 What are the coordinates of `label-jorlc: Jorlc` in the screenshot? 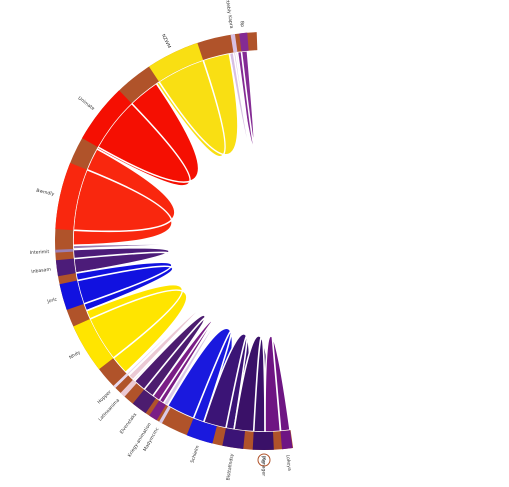 It's located at (52, 300).